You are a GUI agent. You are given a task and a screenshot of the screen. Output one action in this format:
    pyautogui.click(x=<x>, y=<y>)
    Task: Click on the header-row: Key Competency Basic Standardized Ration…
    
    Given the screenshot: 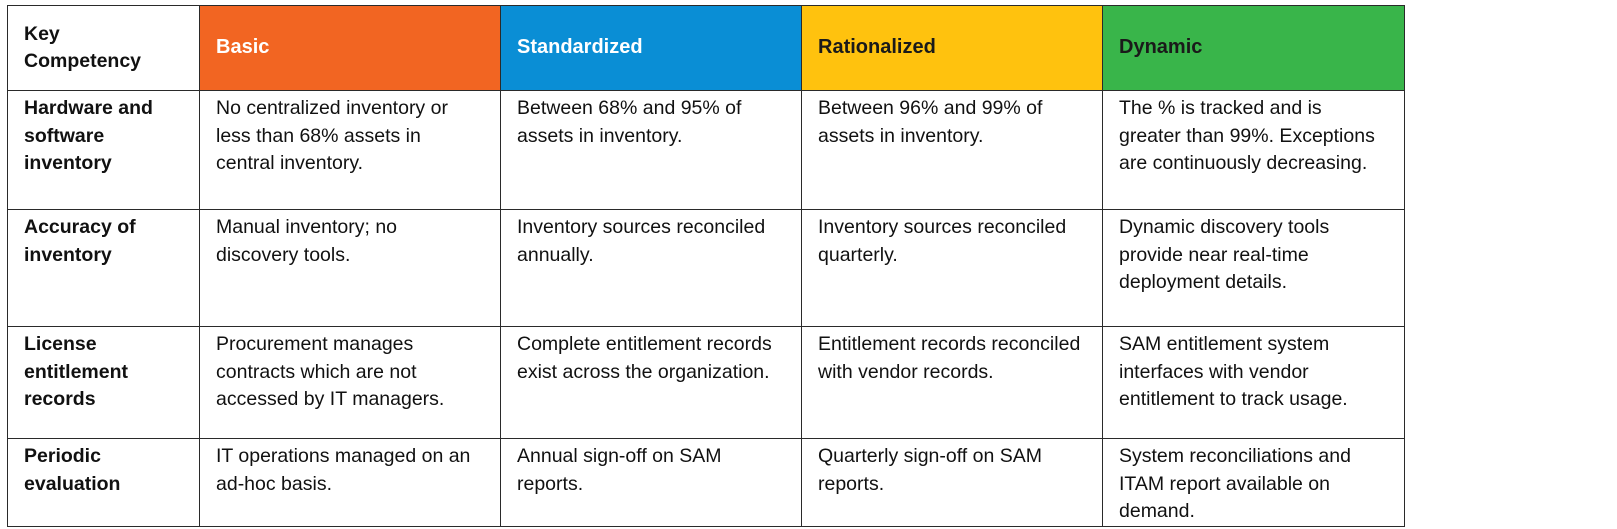 What is the action you would take?
    pyautogui.click(x=706, y=48)
    